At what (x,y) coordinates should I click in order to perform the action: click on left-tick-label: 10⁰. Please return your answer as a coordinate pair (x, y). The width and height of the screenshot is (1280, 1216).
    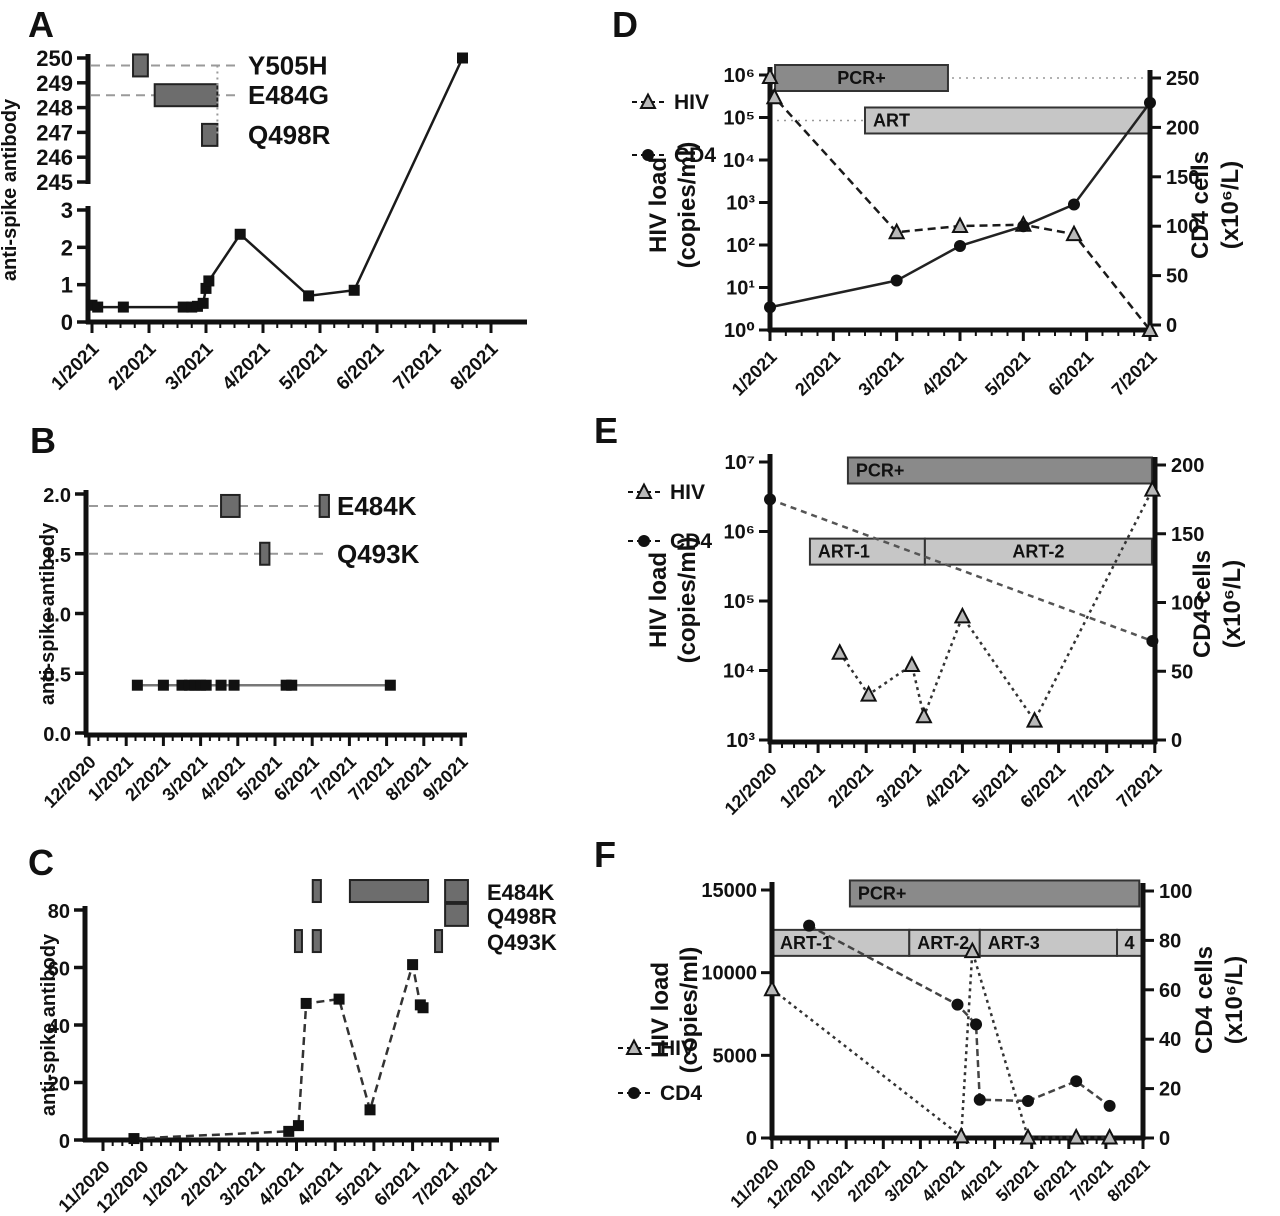
    Looking at the image, I should click on (739, 331).